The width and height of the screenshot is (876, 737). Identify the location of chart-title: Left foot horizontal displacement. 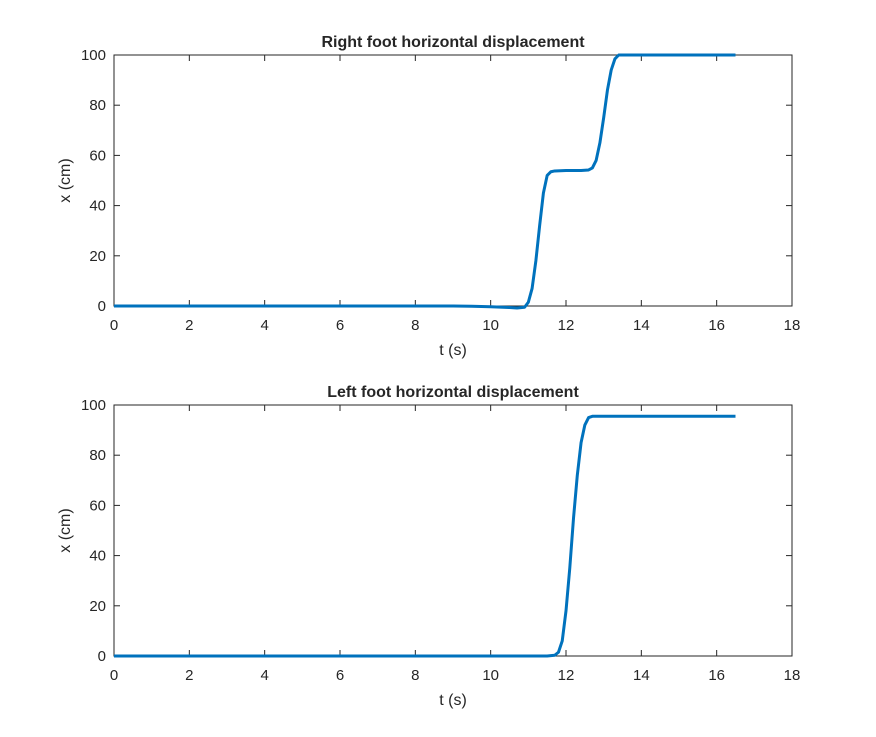
(453, 392).